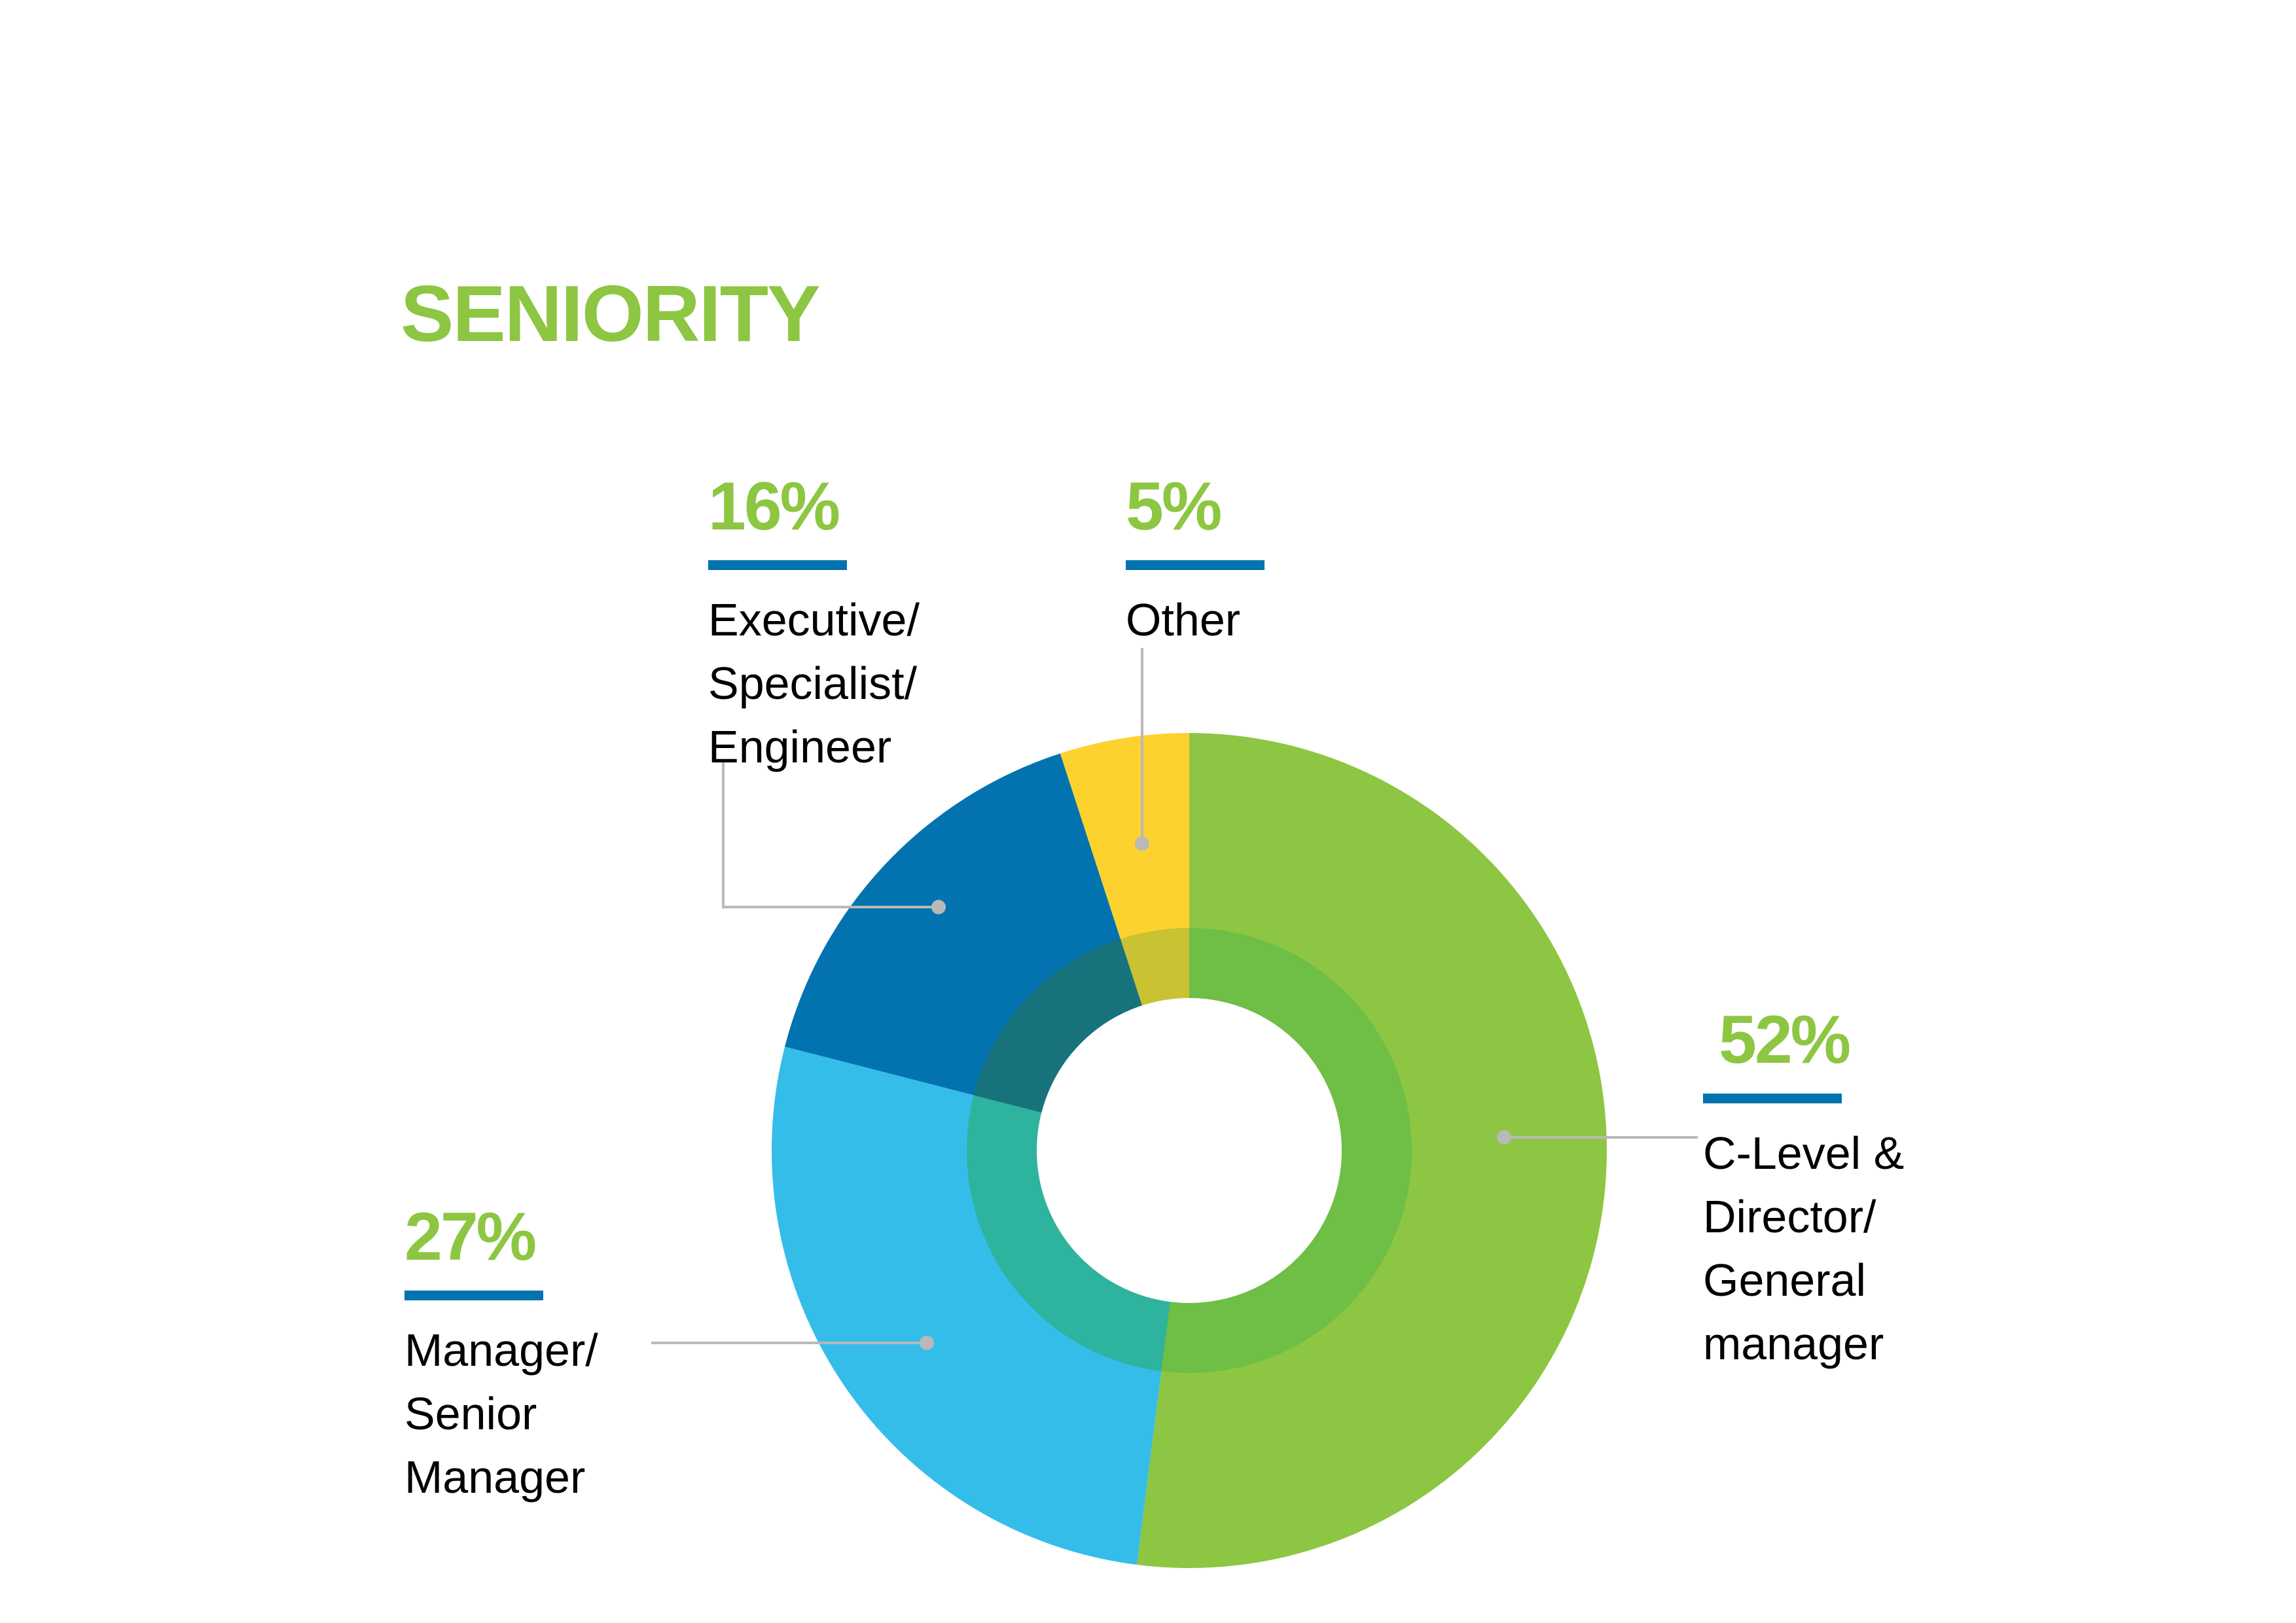 The height and width of the screenshot is (1623, 2296). I want to click on callout-clevel: 52% C-Level & Director/ General manager, so click(1803, 1191).